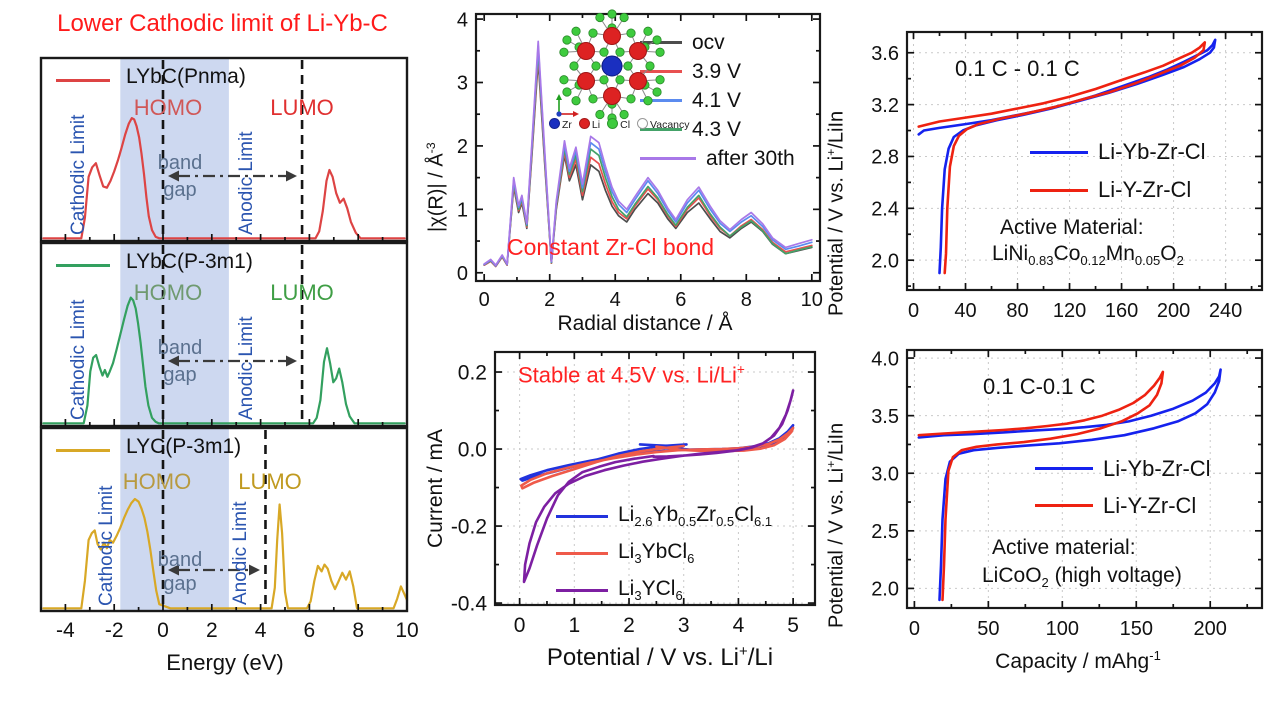  I want to click on svg-text: 3.5, so click(885, 417).